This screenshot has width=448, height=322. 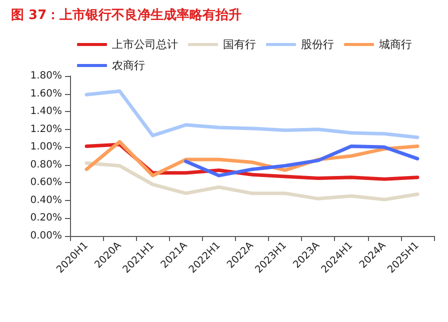 I want to click on y-tick-label: 0.40%, so click(x=46, y=200).